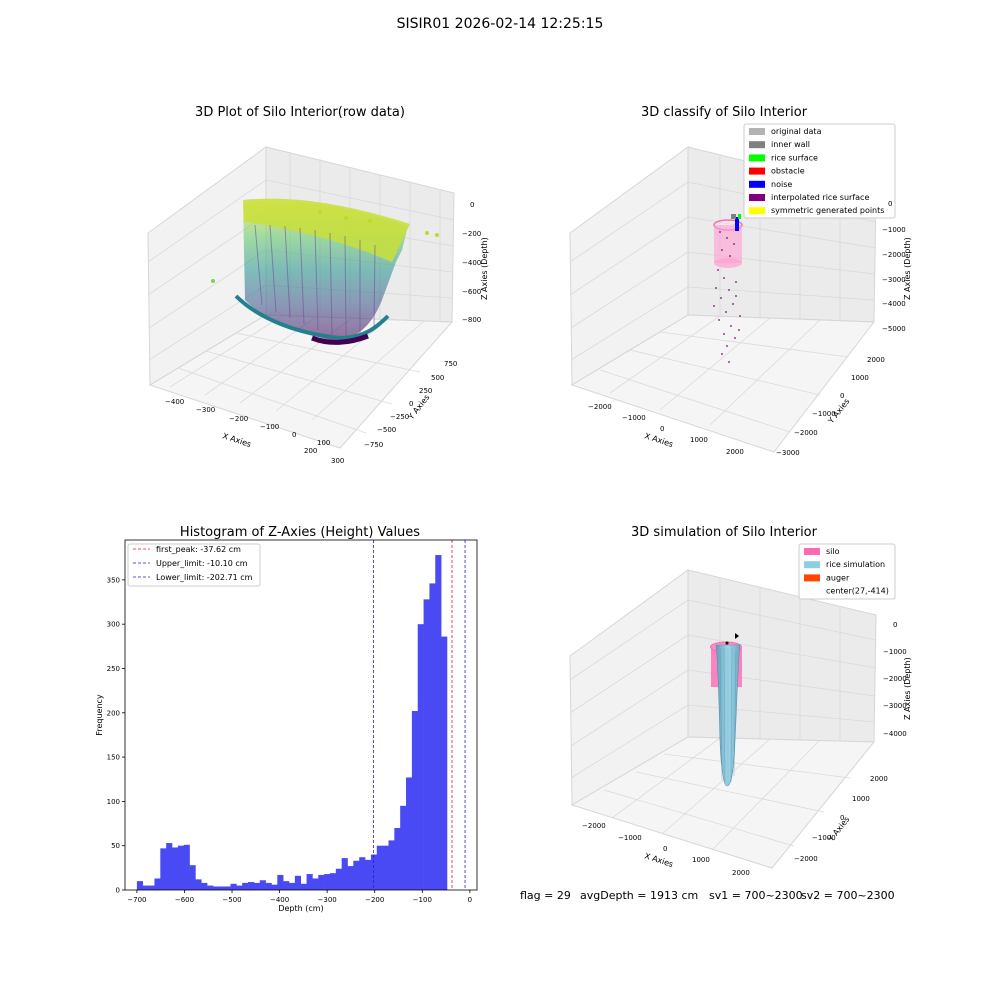 The width and height of the screenshot is (1000, 1000). Describe the element at coordinates (312, 317) in the screenshot. I see `raw-cloud-rim` at that location.